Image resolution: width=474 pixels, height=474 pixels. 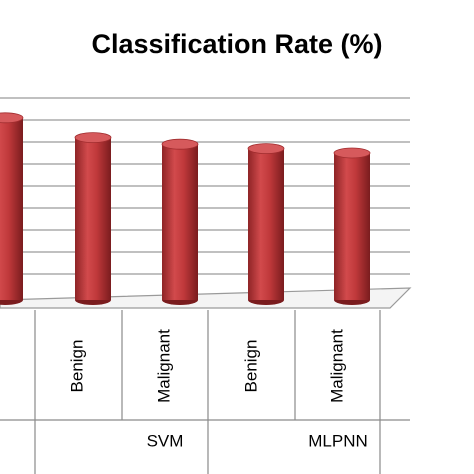 I want to click on group-label: SVM, so click(x=165, y=440).